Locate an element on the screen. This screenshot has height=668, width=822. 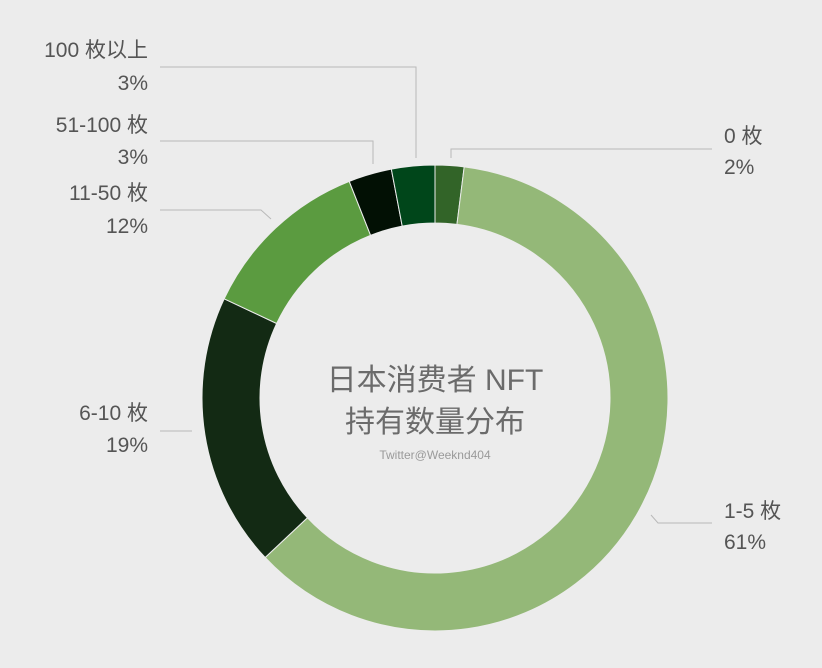
slice-category-label: 51-100 枚 is located at coordinates (102, 125).